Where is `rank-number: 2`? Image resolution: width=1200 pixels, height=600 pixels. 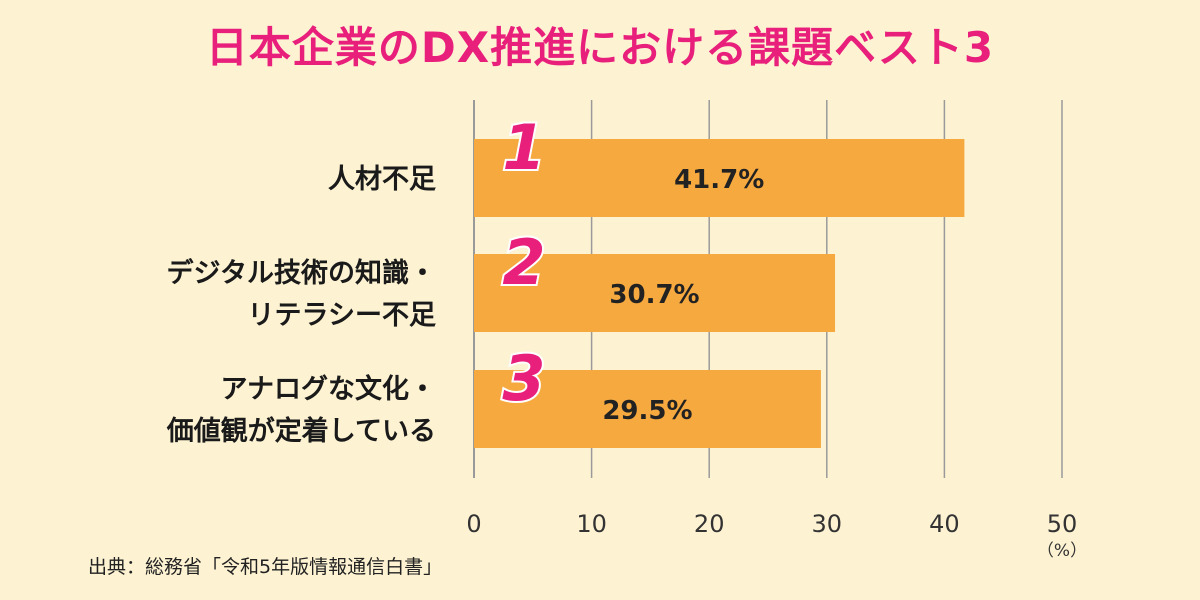
rank-number: 2 is located at coordinates (523, 262).